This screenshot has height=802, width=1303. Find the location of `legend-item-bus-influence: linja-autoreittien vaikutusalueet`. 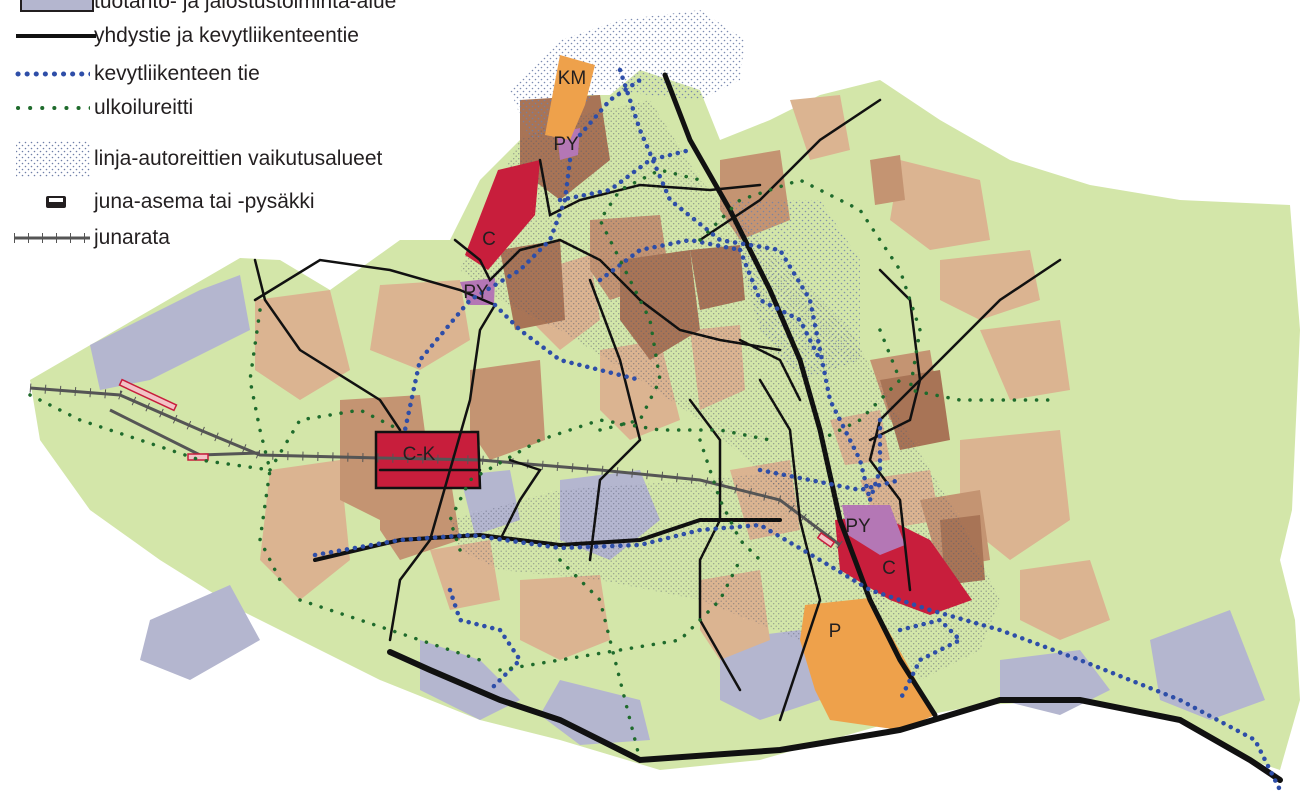

legend-item-bus-influence: linja-autoreittien vaikutusalueet is located at coordinates (191, 159).